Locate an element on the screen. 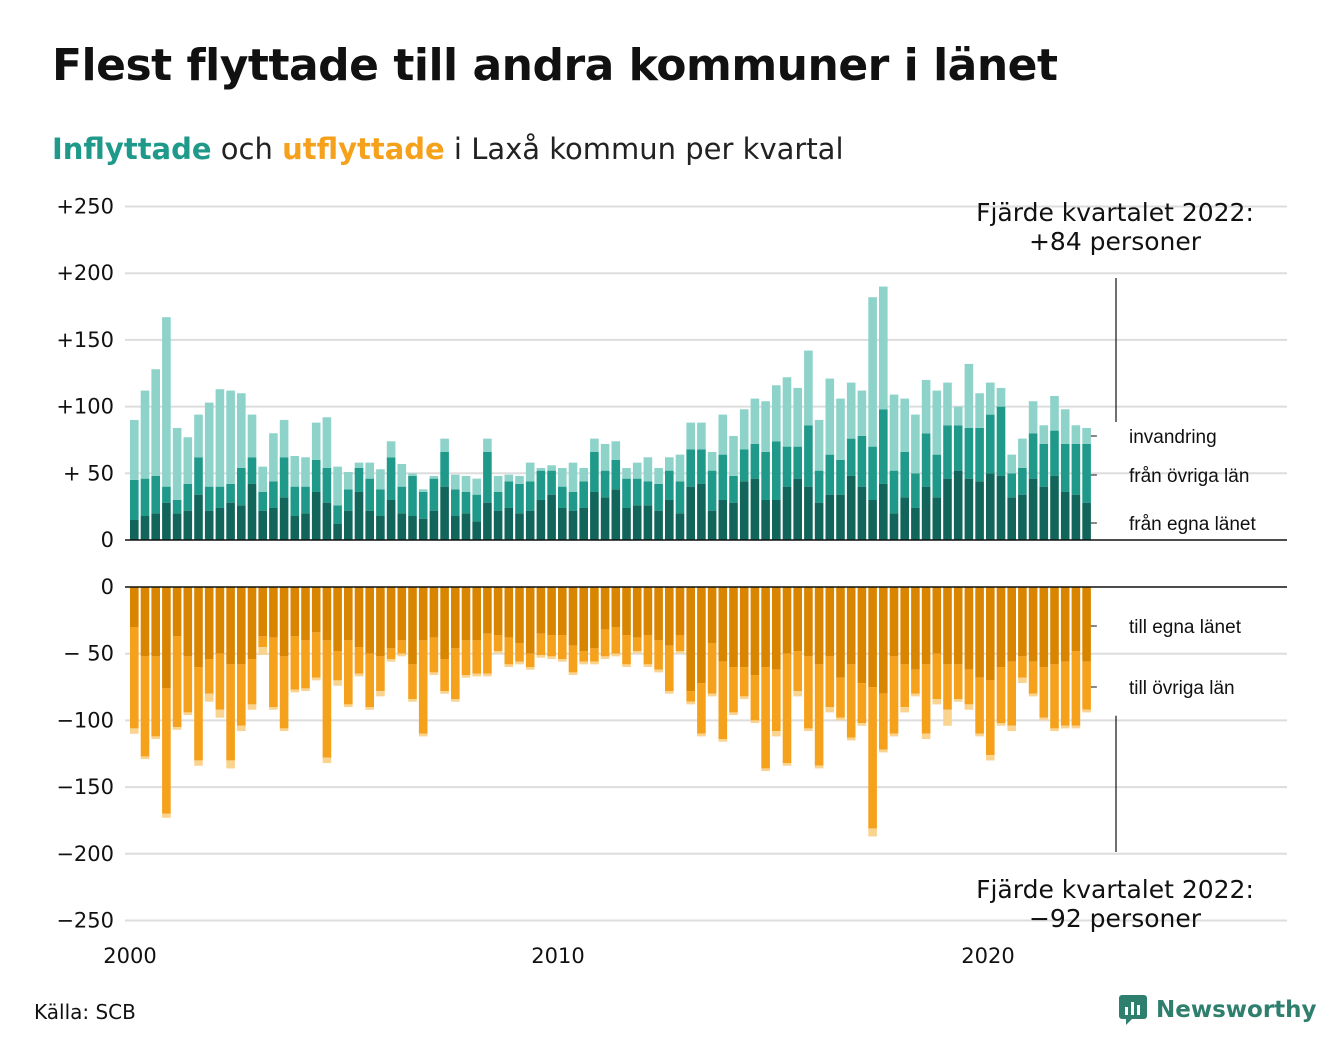  subtitle-inflyttade: Inflyttade is located at coordinates (132, 149).